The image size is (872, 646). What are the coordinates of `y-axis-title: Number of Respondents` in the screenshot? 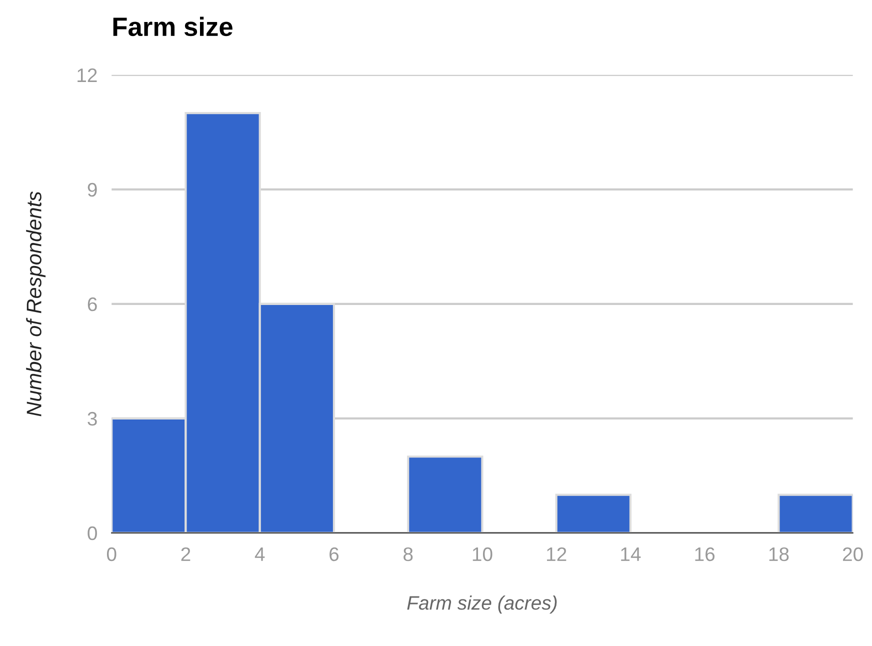 It's located at (36, 303).